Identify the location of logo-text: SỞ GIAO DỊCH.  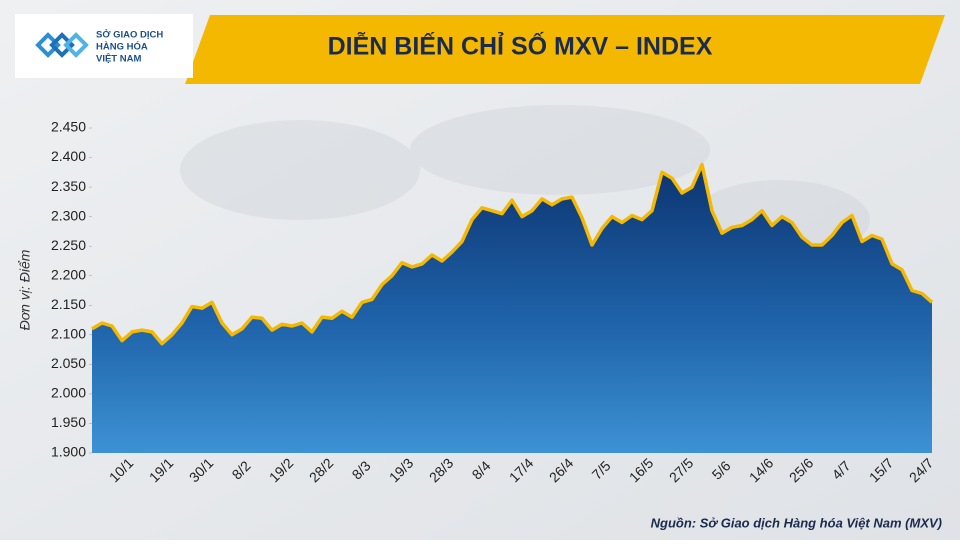
(129, 35).